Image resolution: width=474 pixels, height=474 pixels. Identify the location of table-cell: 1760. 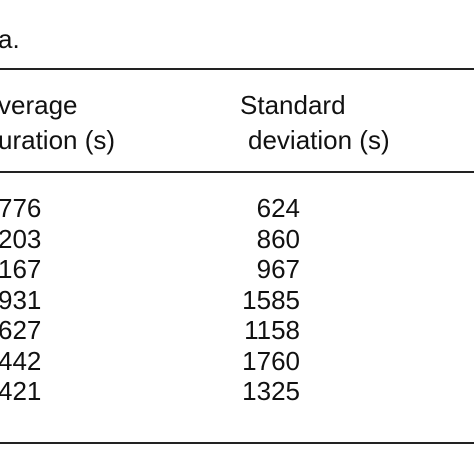
(271, 360).